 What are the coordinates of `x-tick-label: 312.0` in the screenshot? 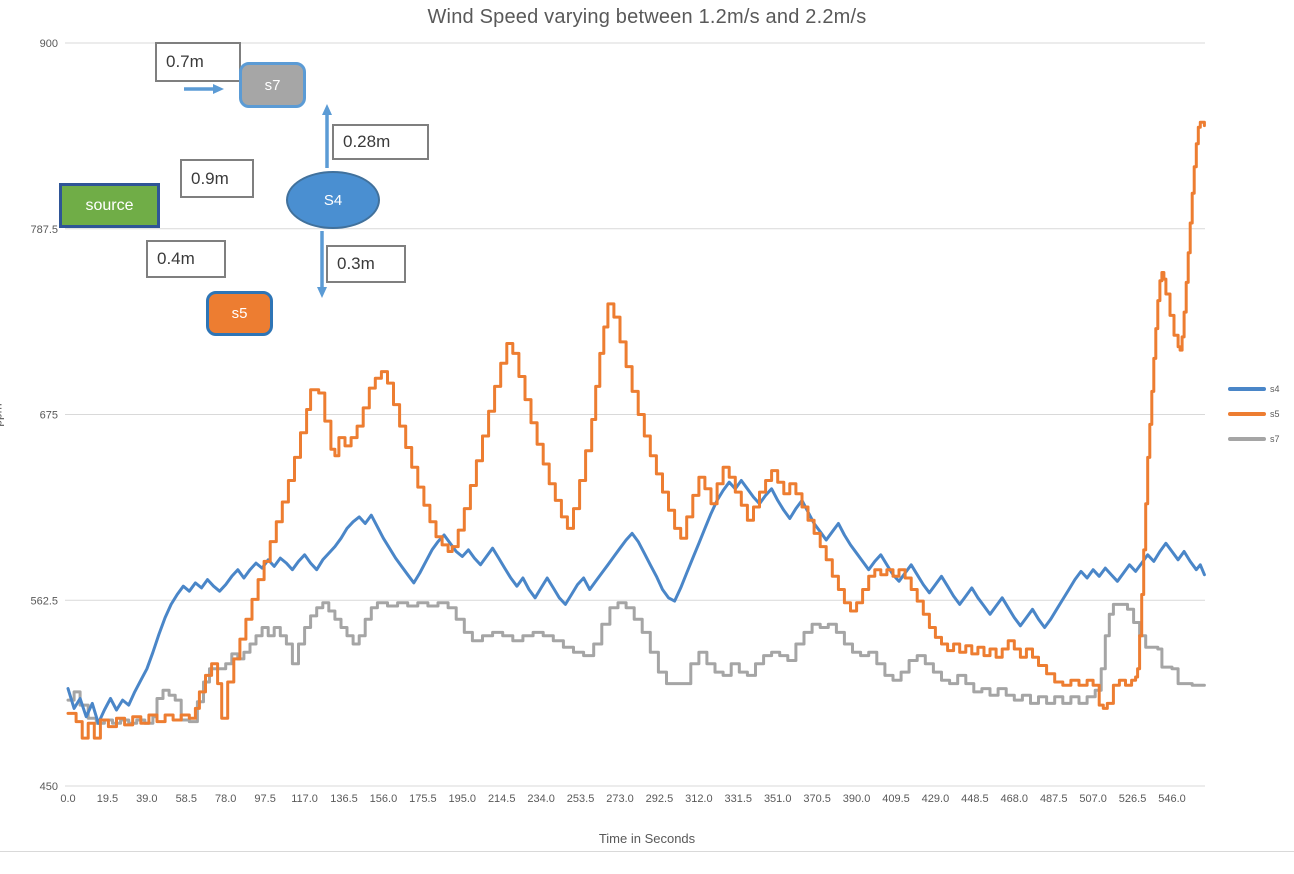 It's located at (699, 799).